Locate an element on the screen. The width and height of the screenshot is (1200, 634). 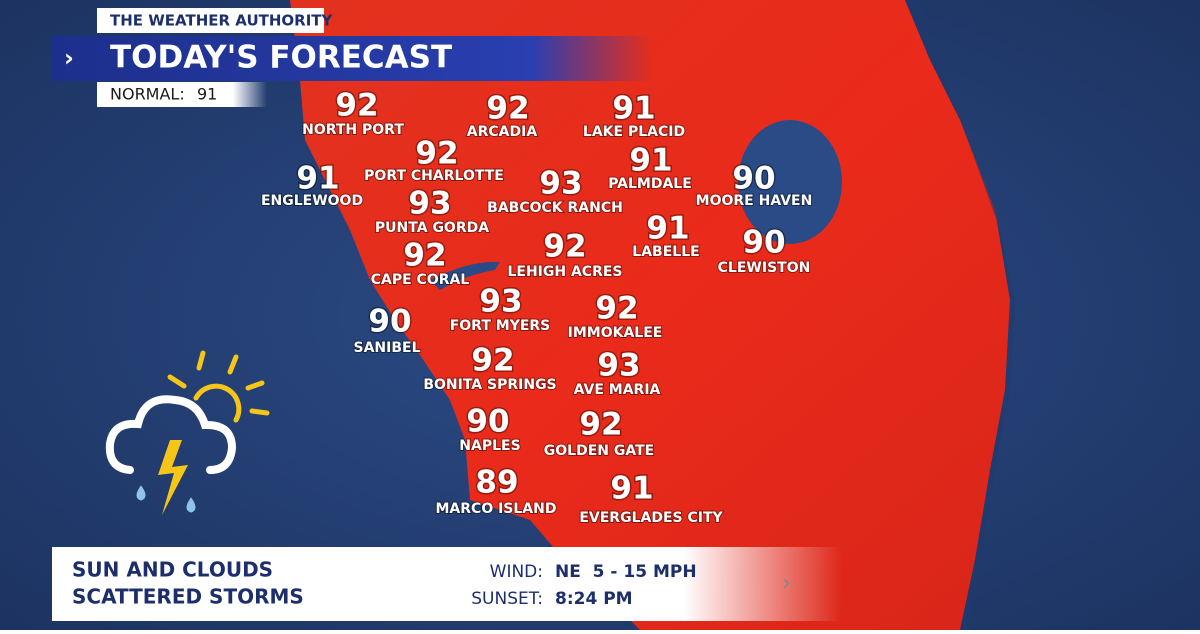
city-name: PALMDALE is located at coordinates (650, 184).